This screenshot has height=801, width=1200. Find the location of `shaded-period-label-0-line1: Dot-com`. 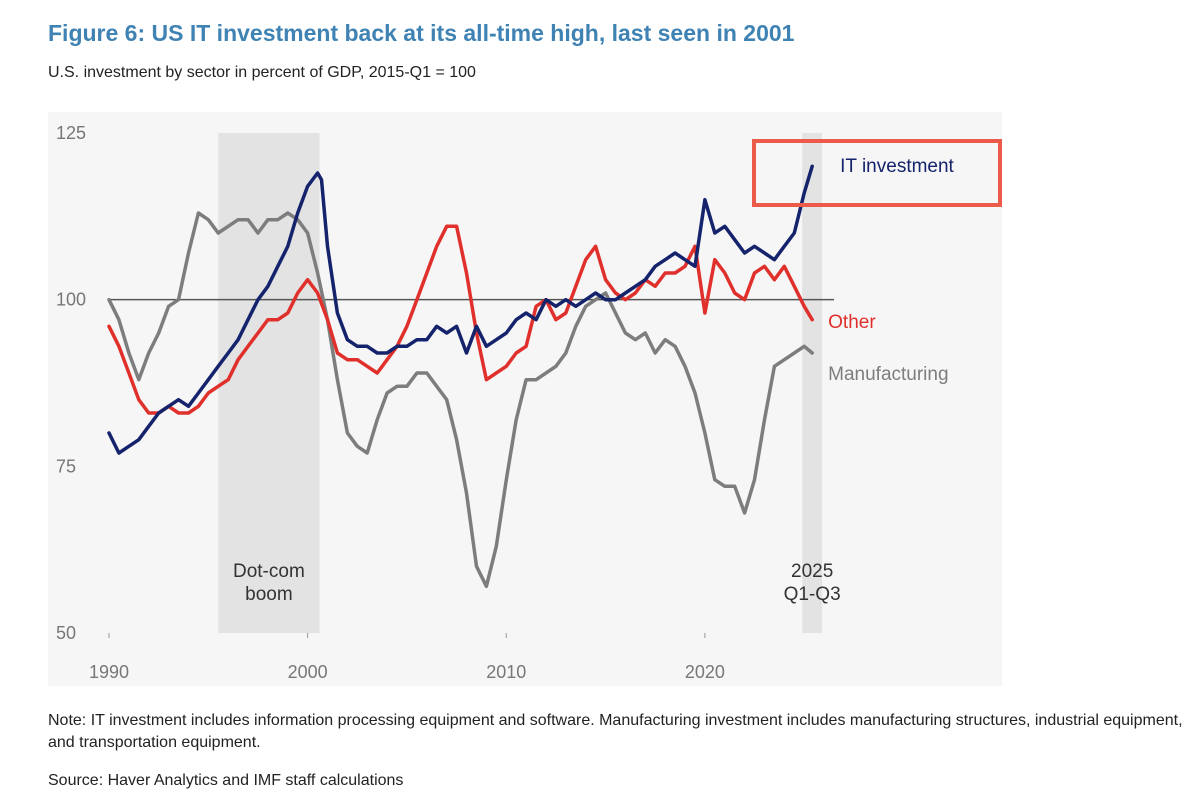

shaded-period-label-0-line1: Dot-com is located at coordinates (269, 571).